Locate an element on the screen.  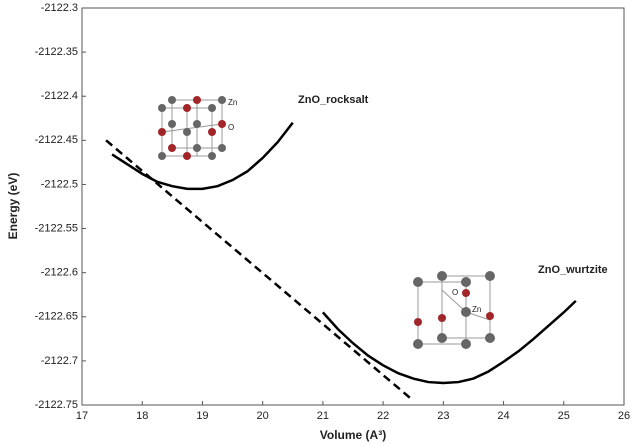
x-tick-label: 21 is located at coordinates (323, 416).